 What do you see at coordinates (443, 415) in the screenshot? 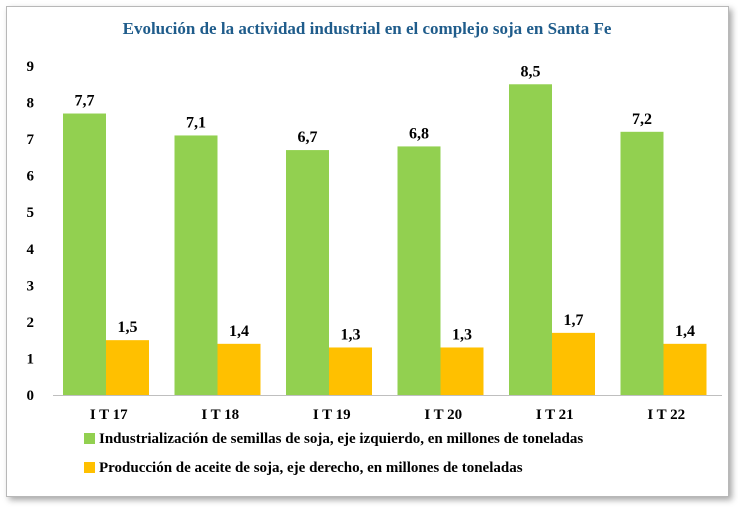
I see `x-tick-label-3: I T 20` at bounding box center [443, 415].